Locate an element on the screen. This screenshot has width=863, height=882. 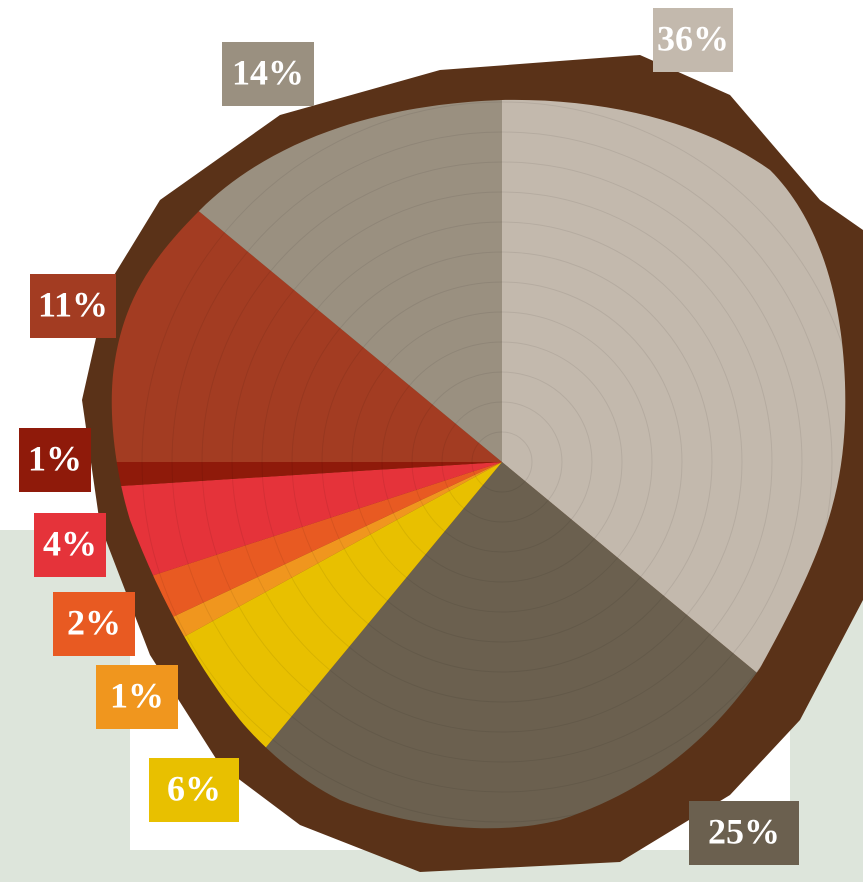
value-label: 6% is located at coordinates (194, 788).